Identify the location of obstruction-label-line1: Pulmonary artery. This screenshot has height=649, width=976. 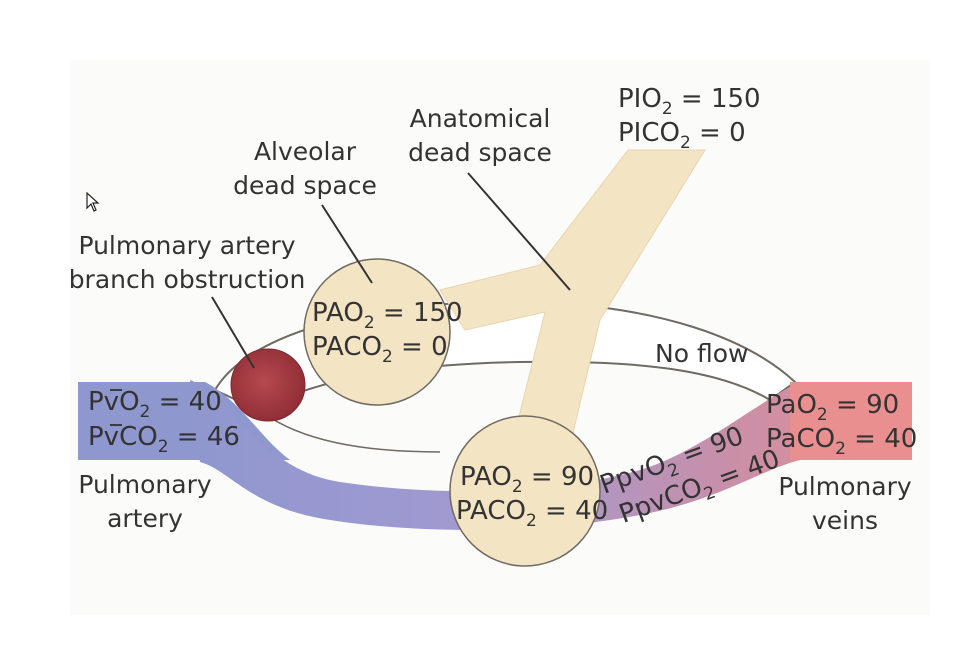
(186, 245).